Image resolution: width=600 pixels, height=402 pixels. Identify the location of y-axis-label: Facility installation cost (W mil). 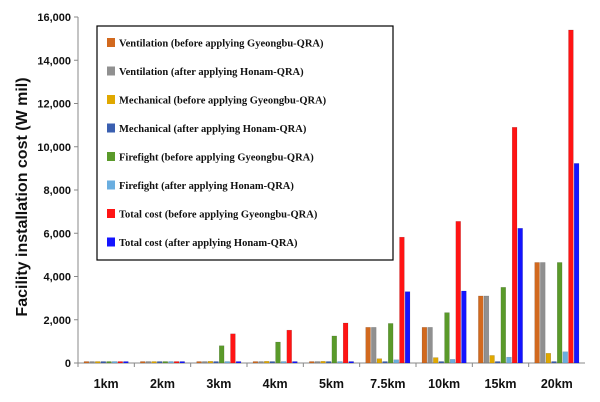
(22, 196).